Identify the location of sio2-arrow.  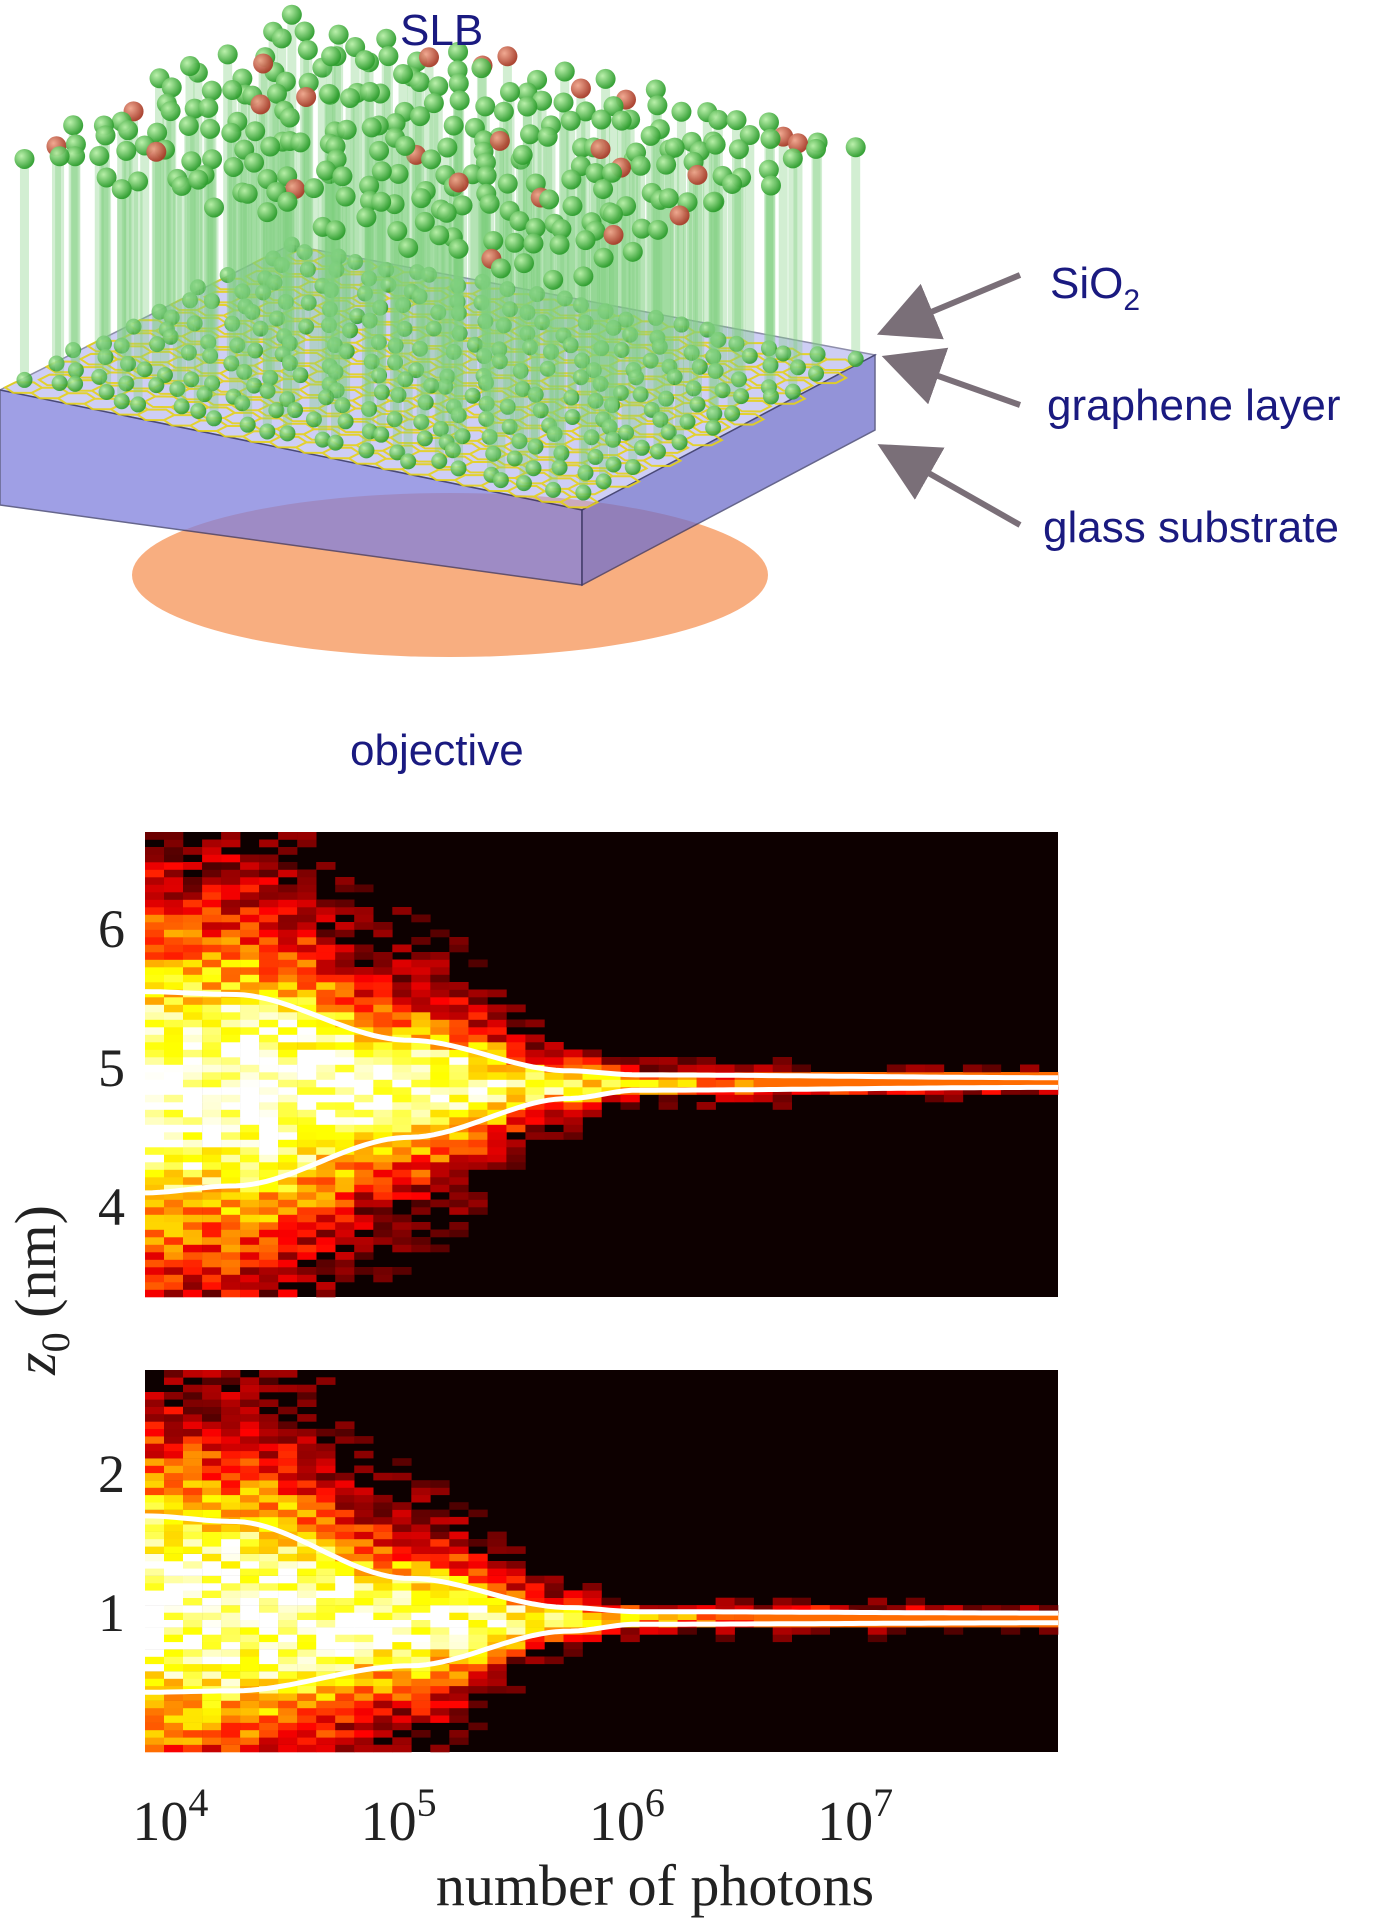
(949, 306).